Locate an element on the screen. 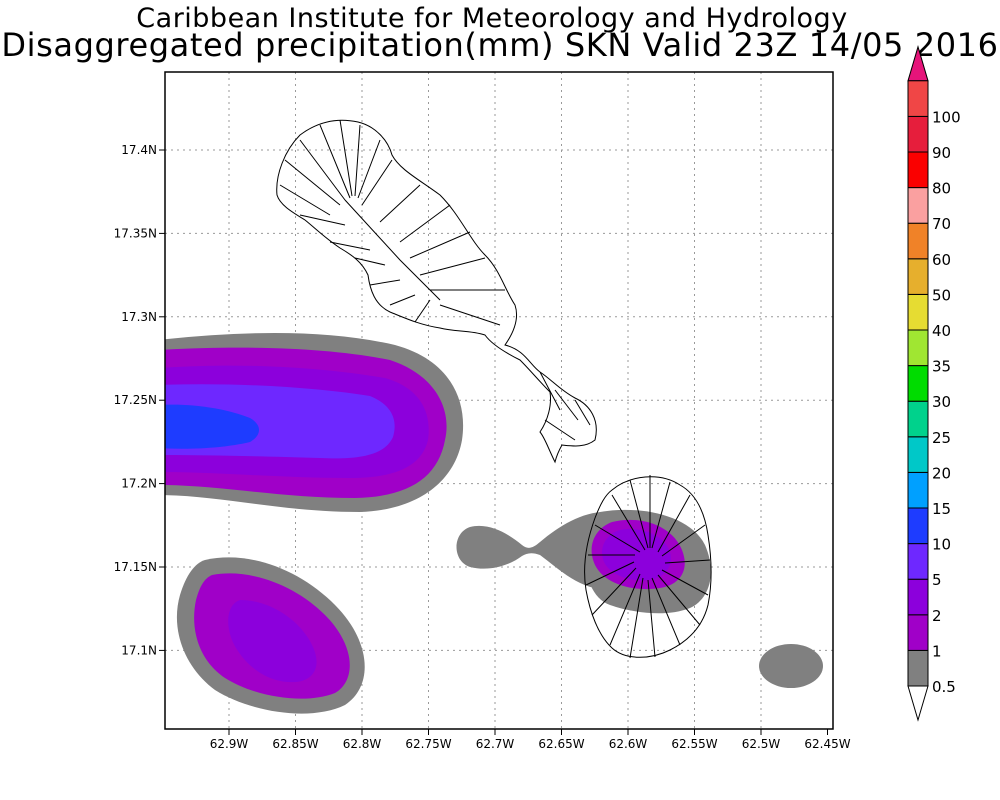  x-tick-label: 62.45W is located at coordinates (827, 744).